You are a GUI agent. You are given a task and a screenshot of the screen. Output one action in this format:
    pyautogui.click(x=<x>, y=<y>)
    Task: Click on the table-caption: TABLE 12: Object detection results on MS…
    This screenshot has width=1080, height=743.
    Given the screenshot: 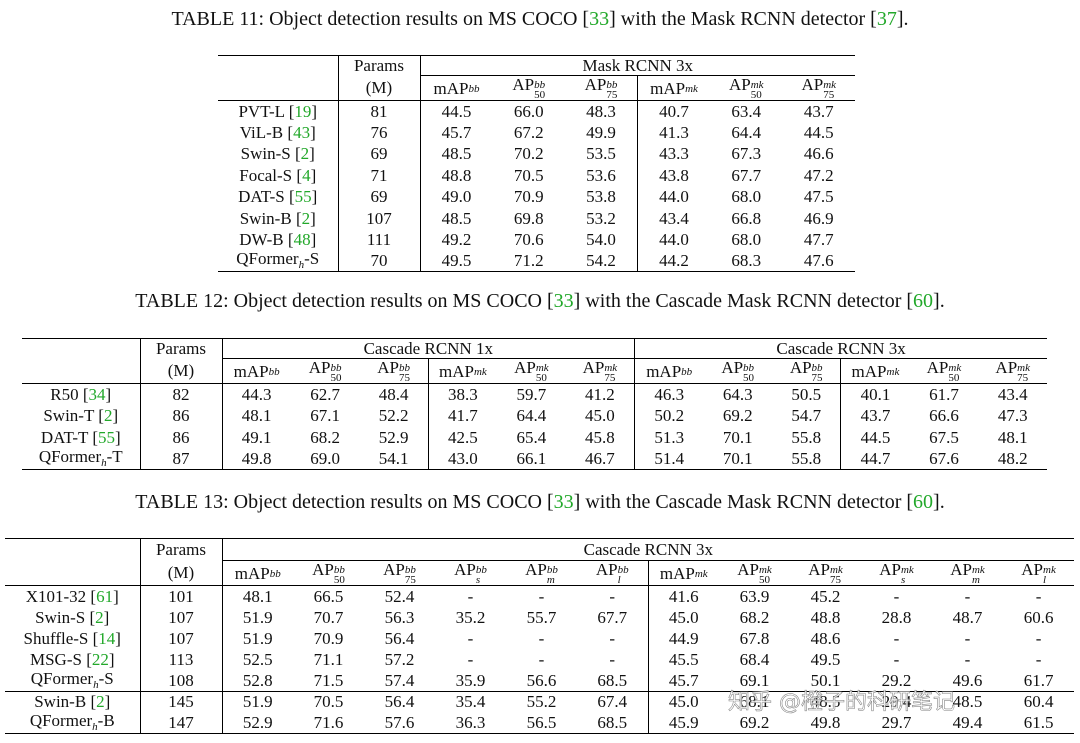 What is the action you would take?
    pyautogui.click(x=540, y=301)
    